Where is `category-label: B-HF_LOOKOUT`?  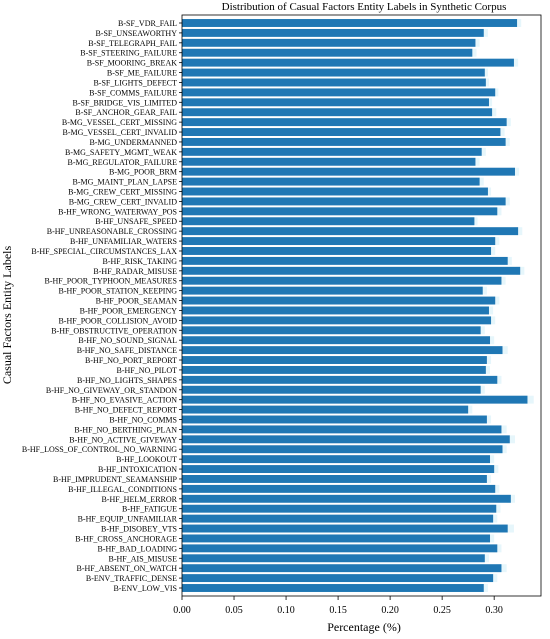
category-label: B-HF_LOOKOUT is located at coordinates (146, 459).